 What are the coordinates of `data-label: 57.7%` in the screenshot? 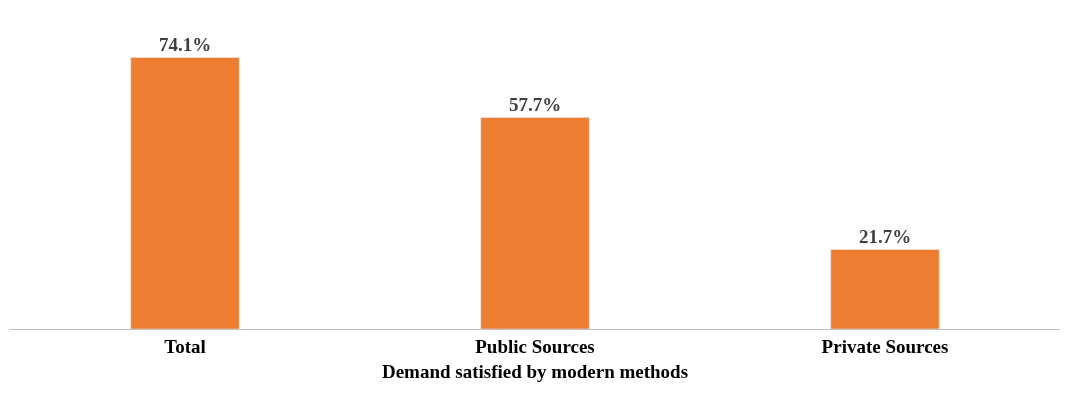 It's located at (535, 104).